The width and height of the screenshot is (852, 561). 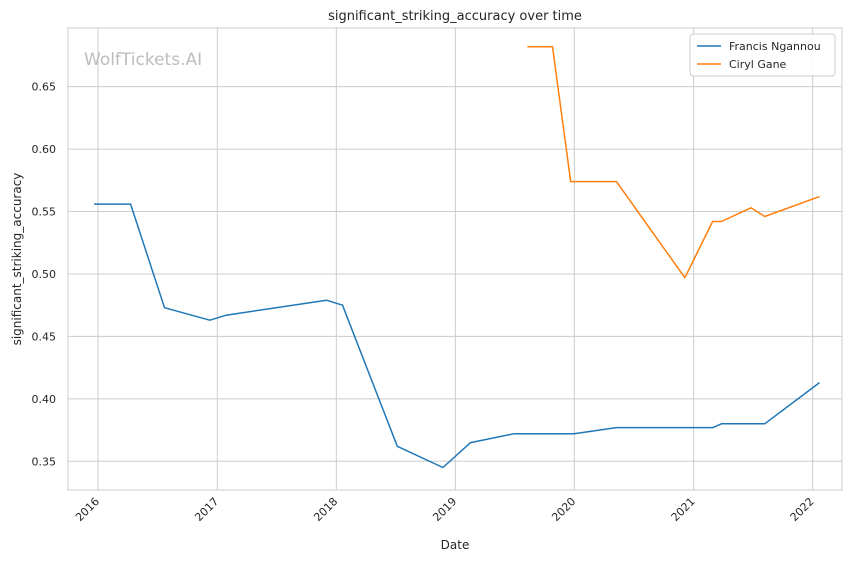 What do you see at coordinates (17, 259) in the screenshot?
I see `y-axis-label: significant_striking_accuracy` at bounding box center [17, 259].